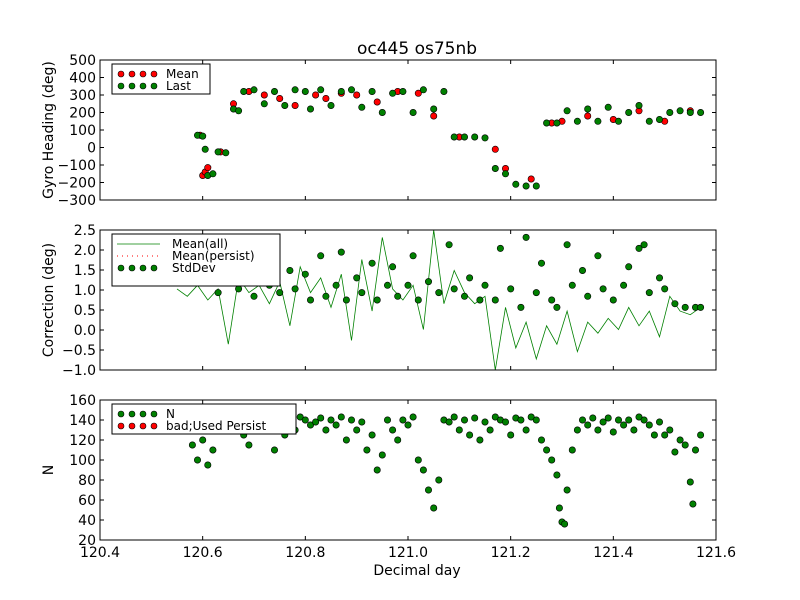 Image resolution: width=800 pixels, height=600 pixels. What do you see at coordinates (87, 521) in the screenshot?
I see `y-tick-label: 40` at bounding box center [87, 521].